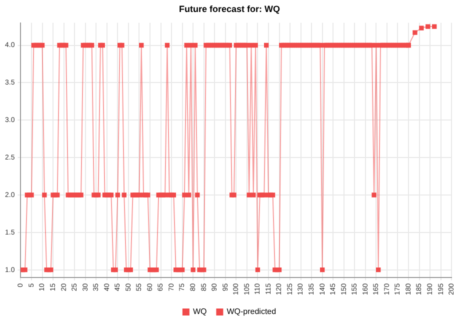 Image resolution: width=463 pixels, height=328 pixels. I want to click on chart-title: Future forecast for: WQ, so click(229, 9).